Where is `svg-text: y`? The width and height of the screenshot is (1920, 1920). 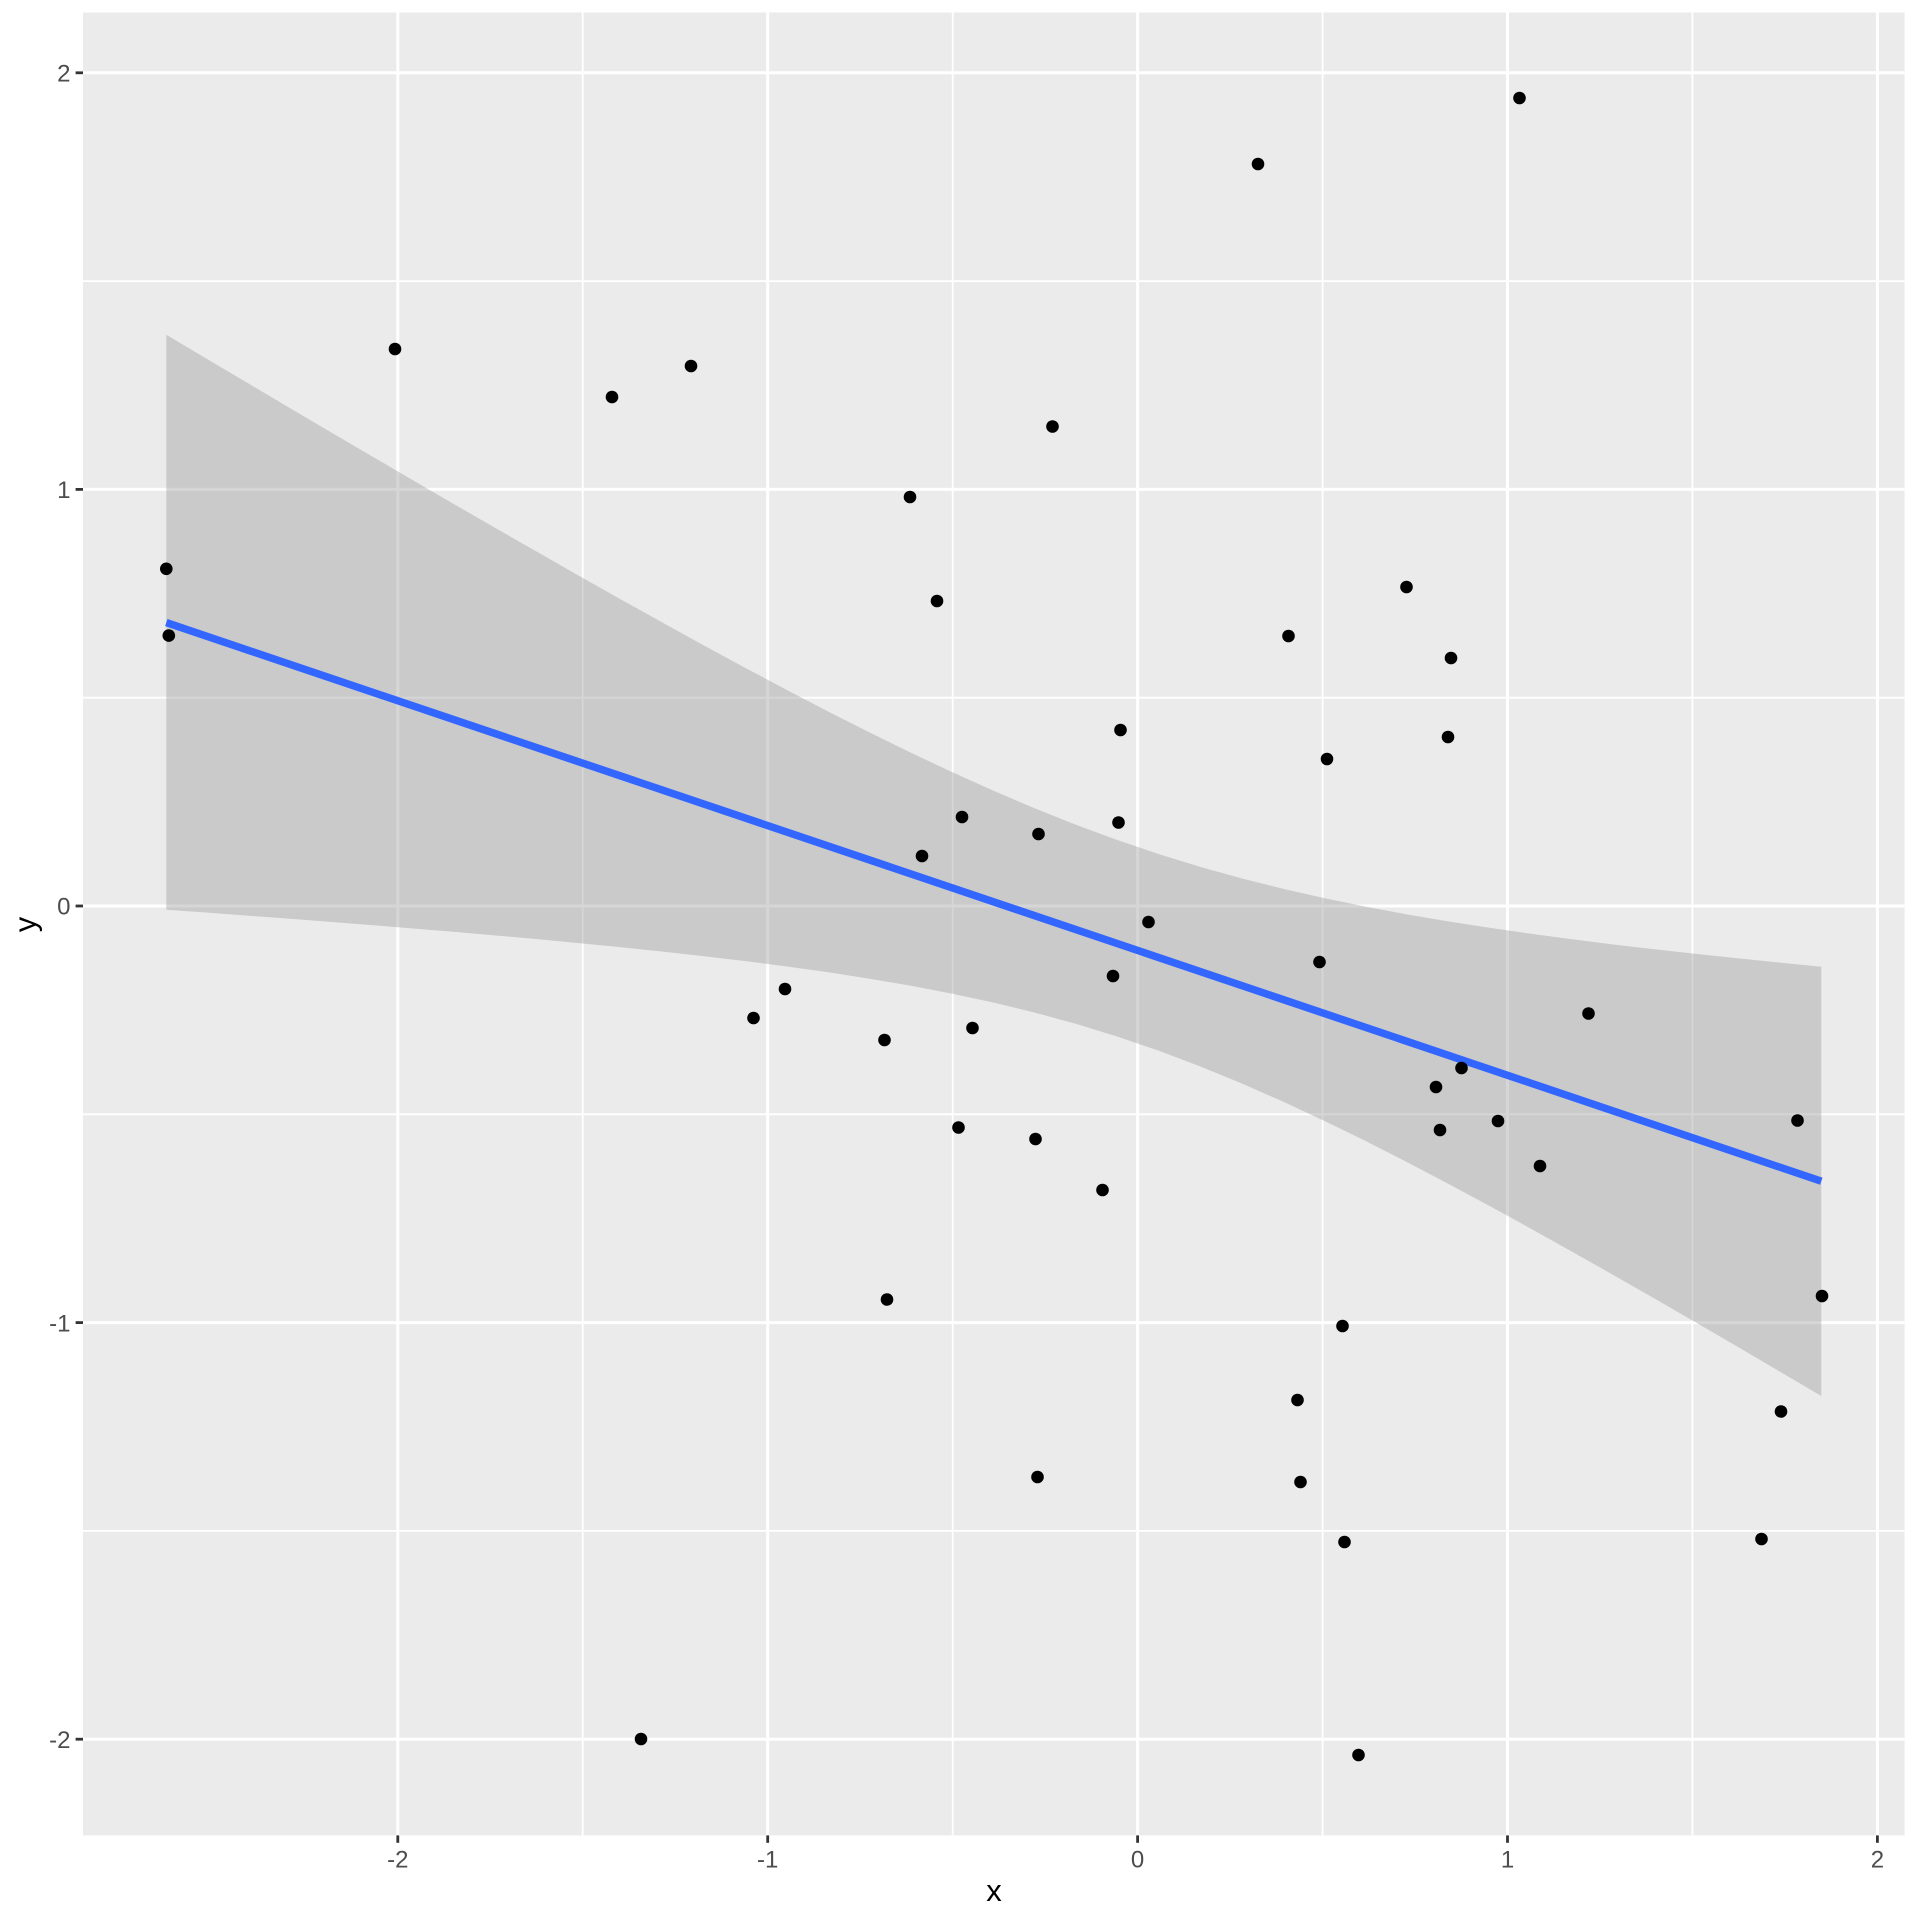 svg-text: y is located at coordinates (25, 924).